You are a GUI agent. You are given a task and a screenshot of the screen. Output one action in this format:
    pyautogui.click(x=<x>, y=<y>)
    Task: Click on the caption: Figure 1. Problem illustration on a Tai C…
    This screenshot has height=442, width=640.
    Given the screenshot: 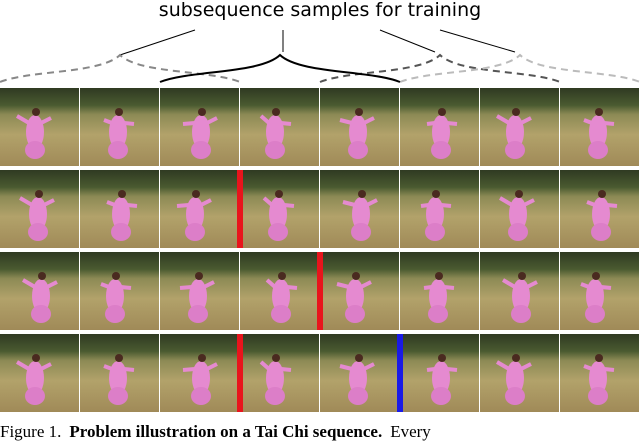 What is the action you would take?
    pyautogui.click(x=215, y=431)
    